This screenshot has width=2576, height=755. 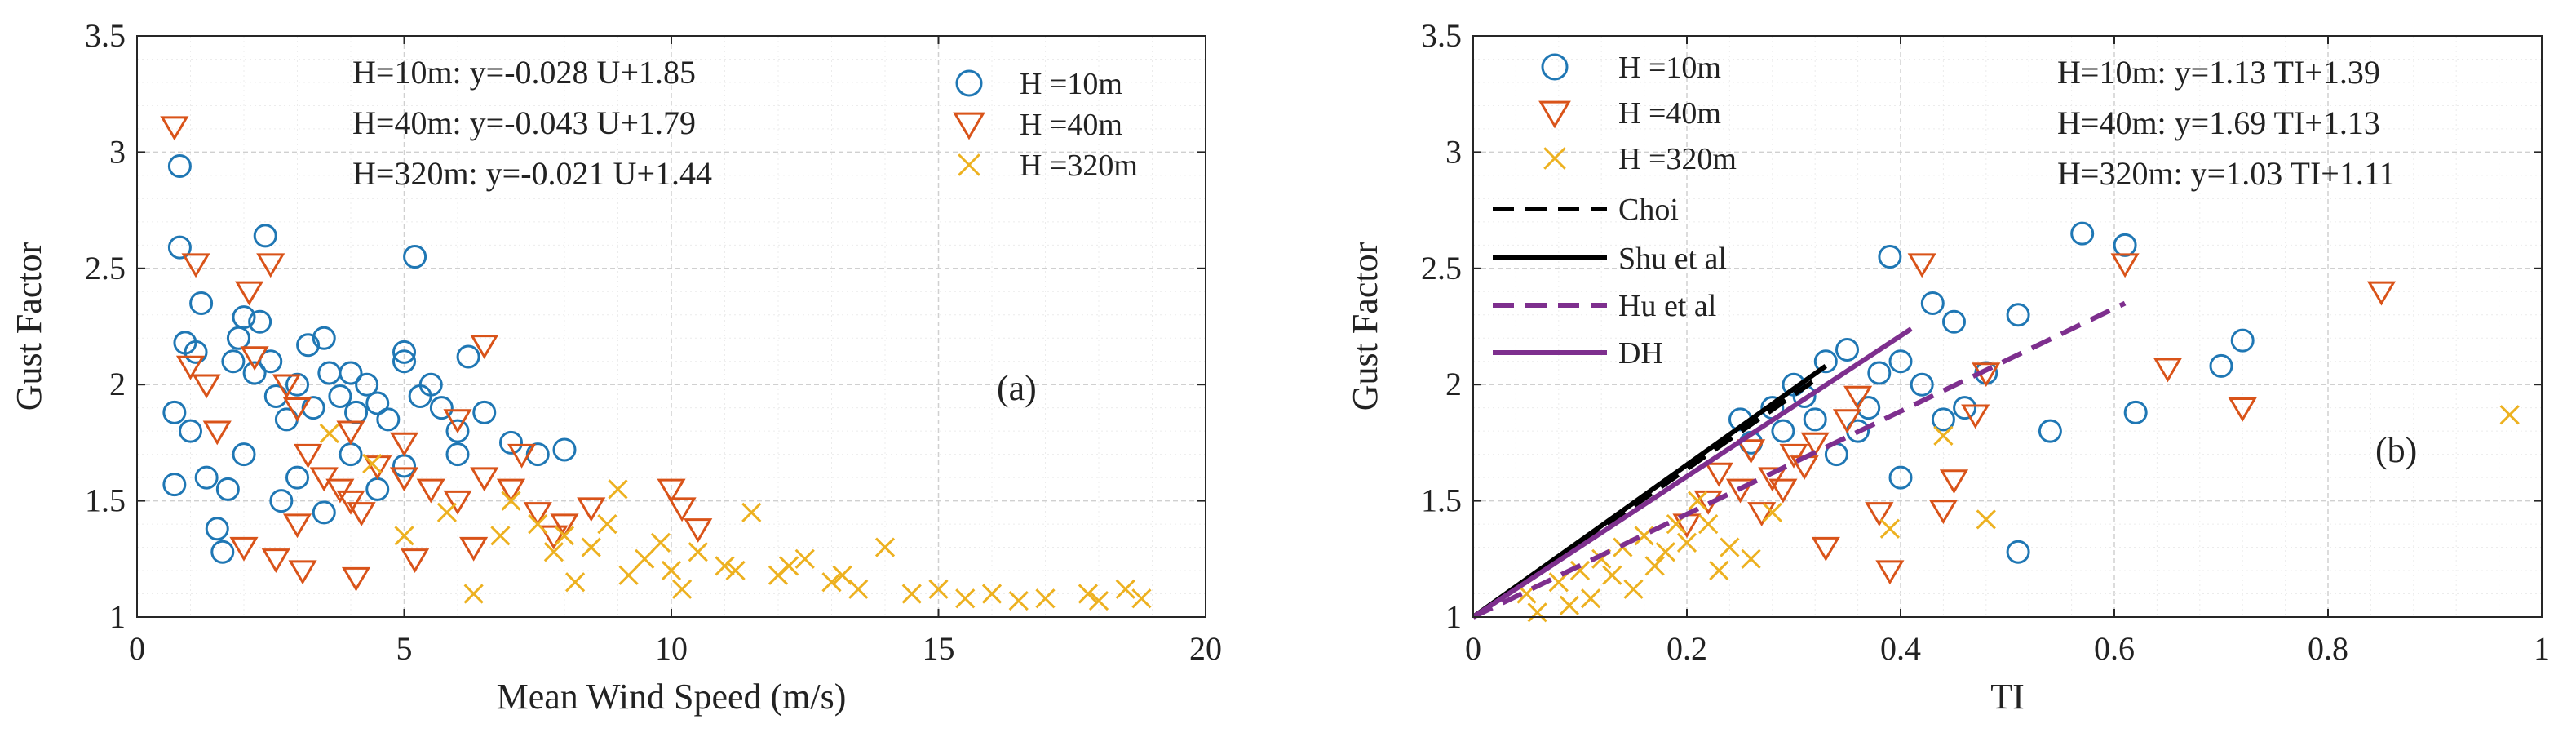 I want to click on y-tick-label: 3, so click(x=1453, y=151).